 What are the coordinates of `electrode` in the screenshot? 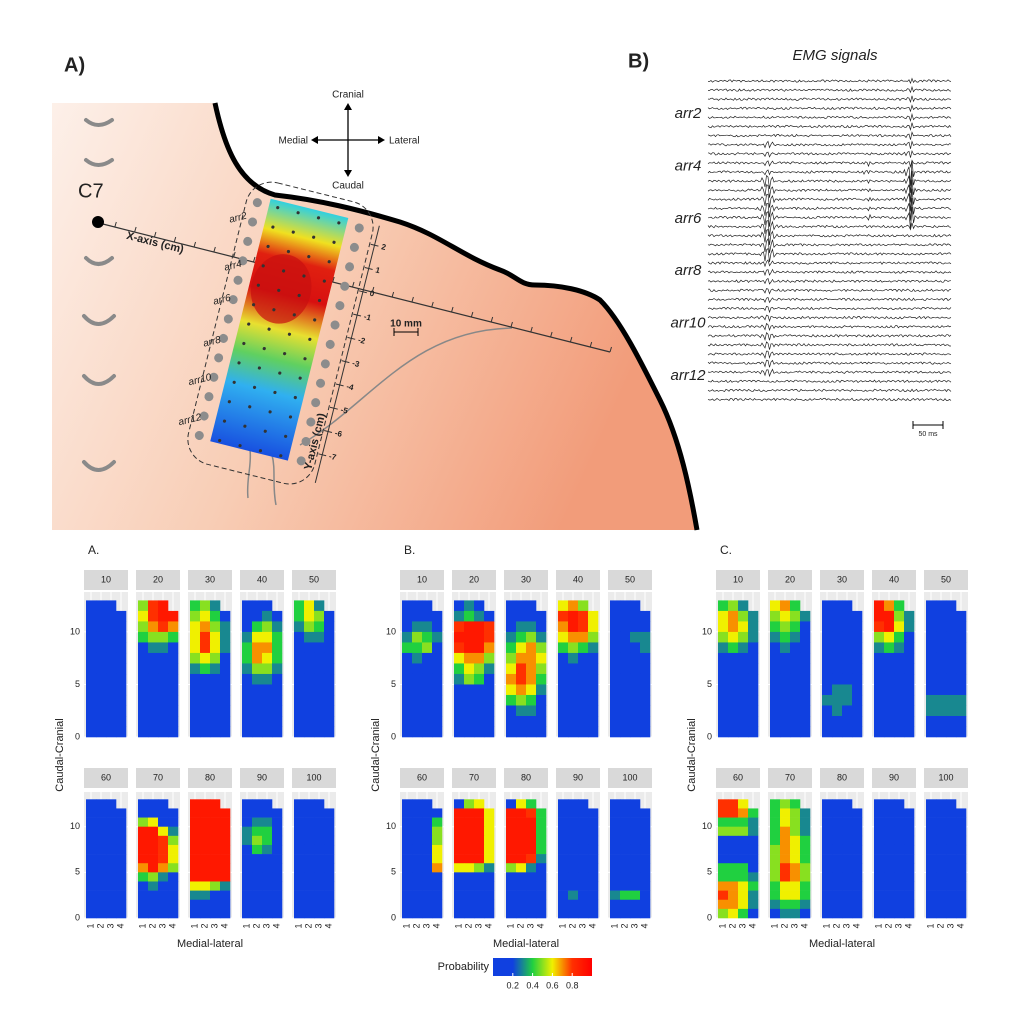 It's located at (238, 280).